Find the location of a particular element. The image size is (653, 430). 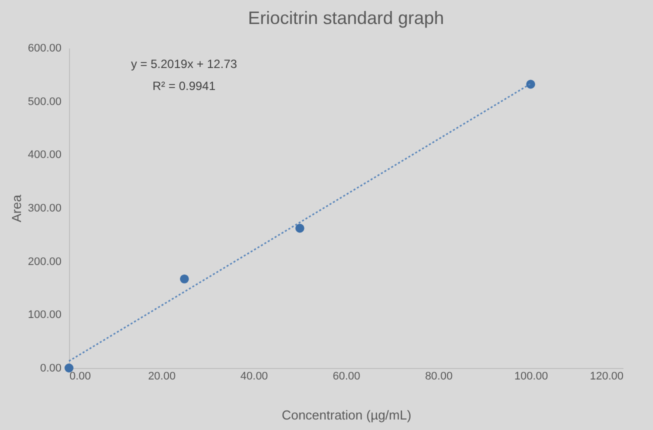

annotation: R² = 0.9941 is located at coordinates (184, 86).